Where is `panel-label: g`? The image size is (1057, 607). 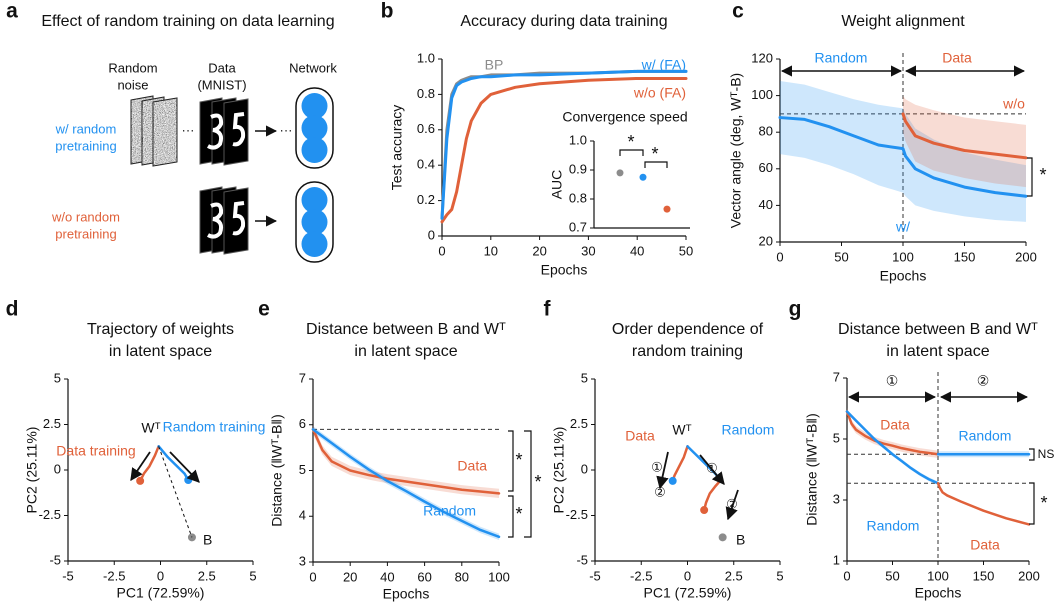 panel-label: g is located at coordinates (795, 309).